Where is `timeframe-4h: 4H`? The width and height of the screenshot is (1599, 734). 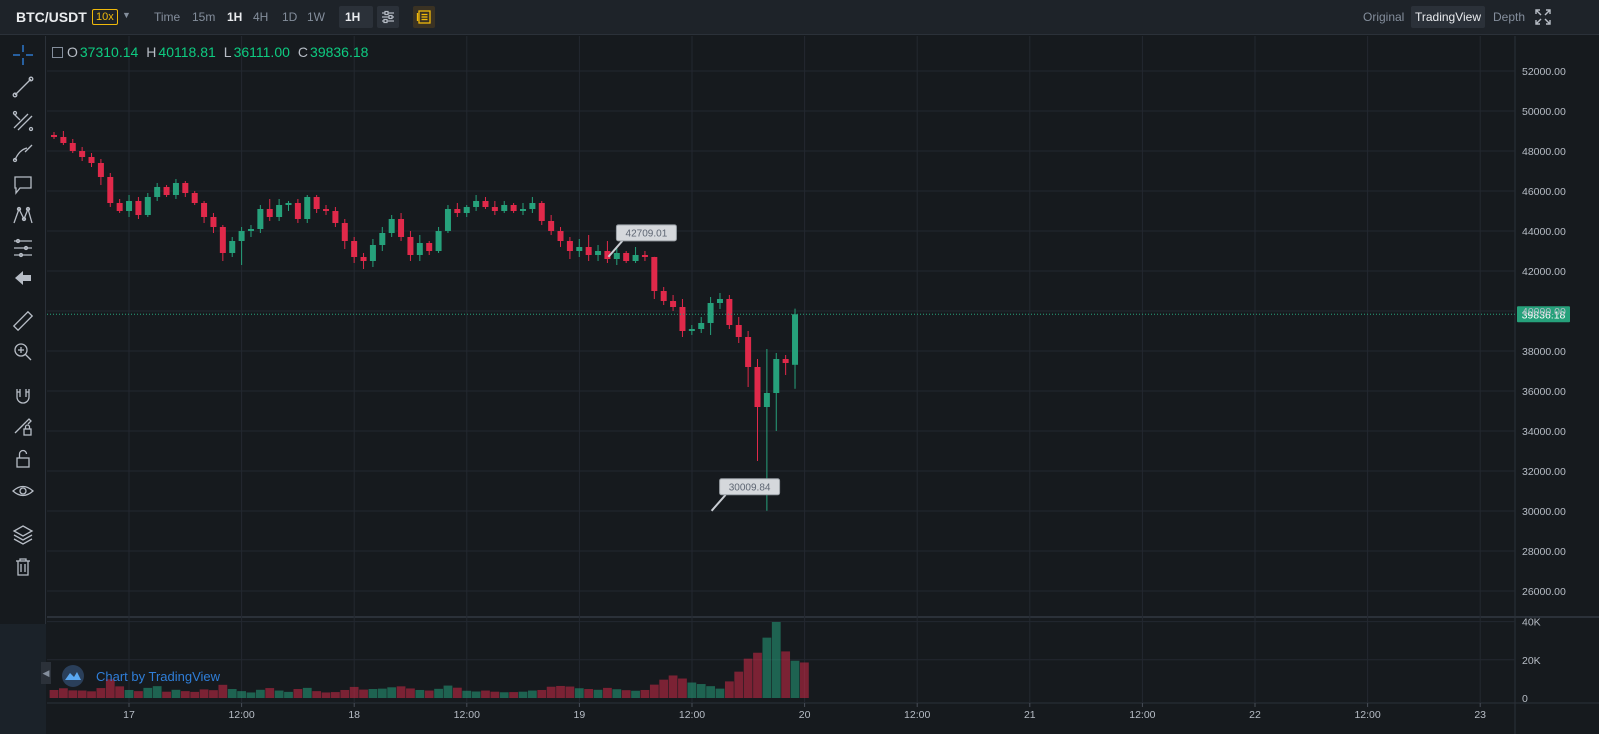
timeframe-4h: 4H is located at coordinates (261, 17).